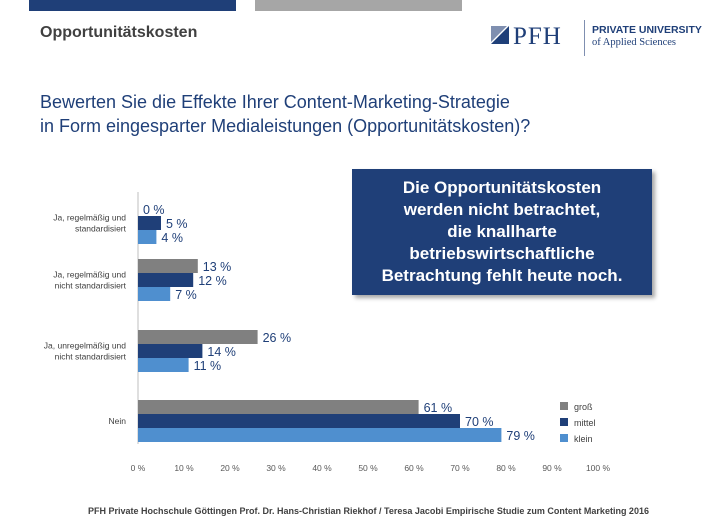 The width and height of the screenshot is (705, 529). What do you see at coordinates (502, 187) in the screenshot?
I see `callout-line: Die Opportunitätskosten` at bounding box center [502, 187].